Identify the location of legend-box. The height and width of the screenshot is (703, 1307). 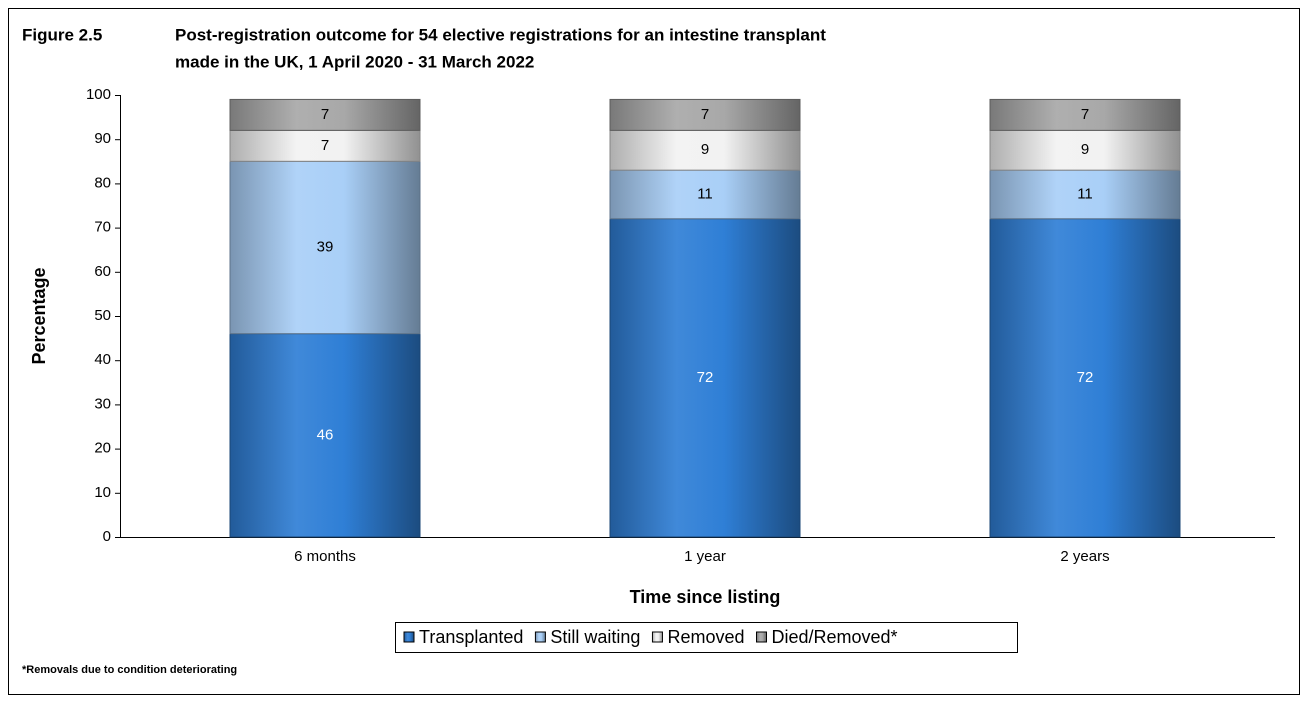
(706, 637).